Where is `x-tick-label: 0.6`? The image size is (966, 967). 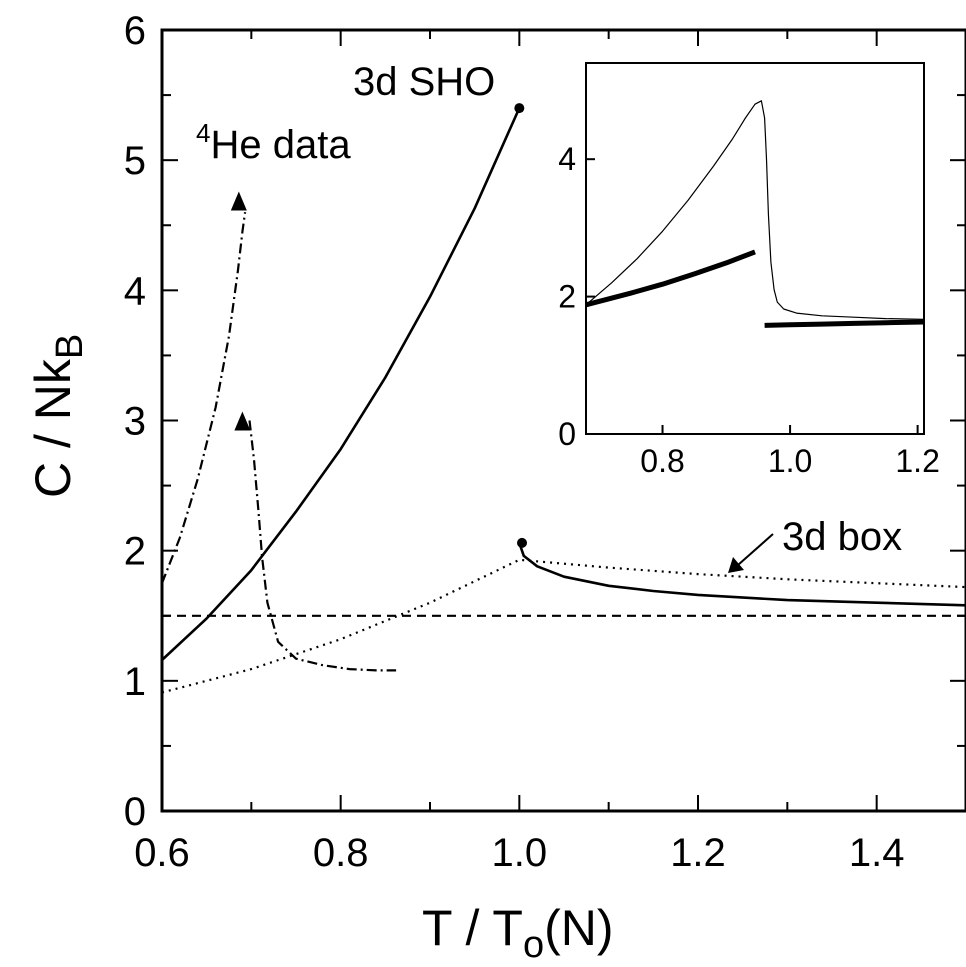
x-tick-label: 0.6 is located at coordinates (162, 853).